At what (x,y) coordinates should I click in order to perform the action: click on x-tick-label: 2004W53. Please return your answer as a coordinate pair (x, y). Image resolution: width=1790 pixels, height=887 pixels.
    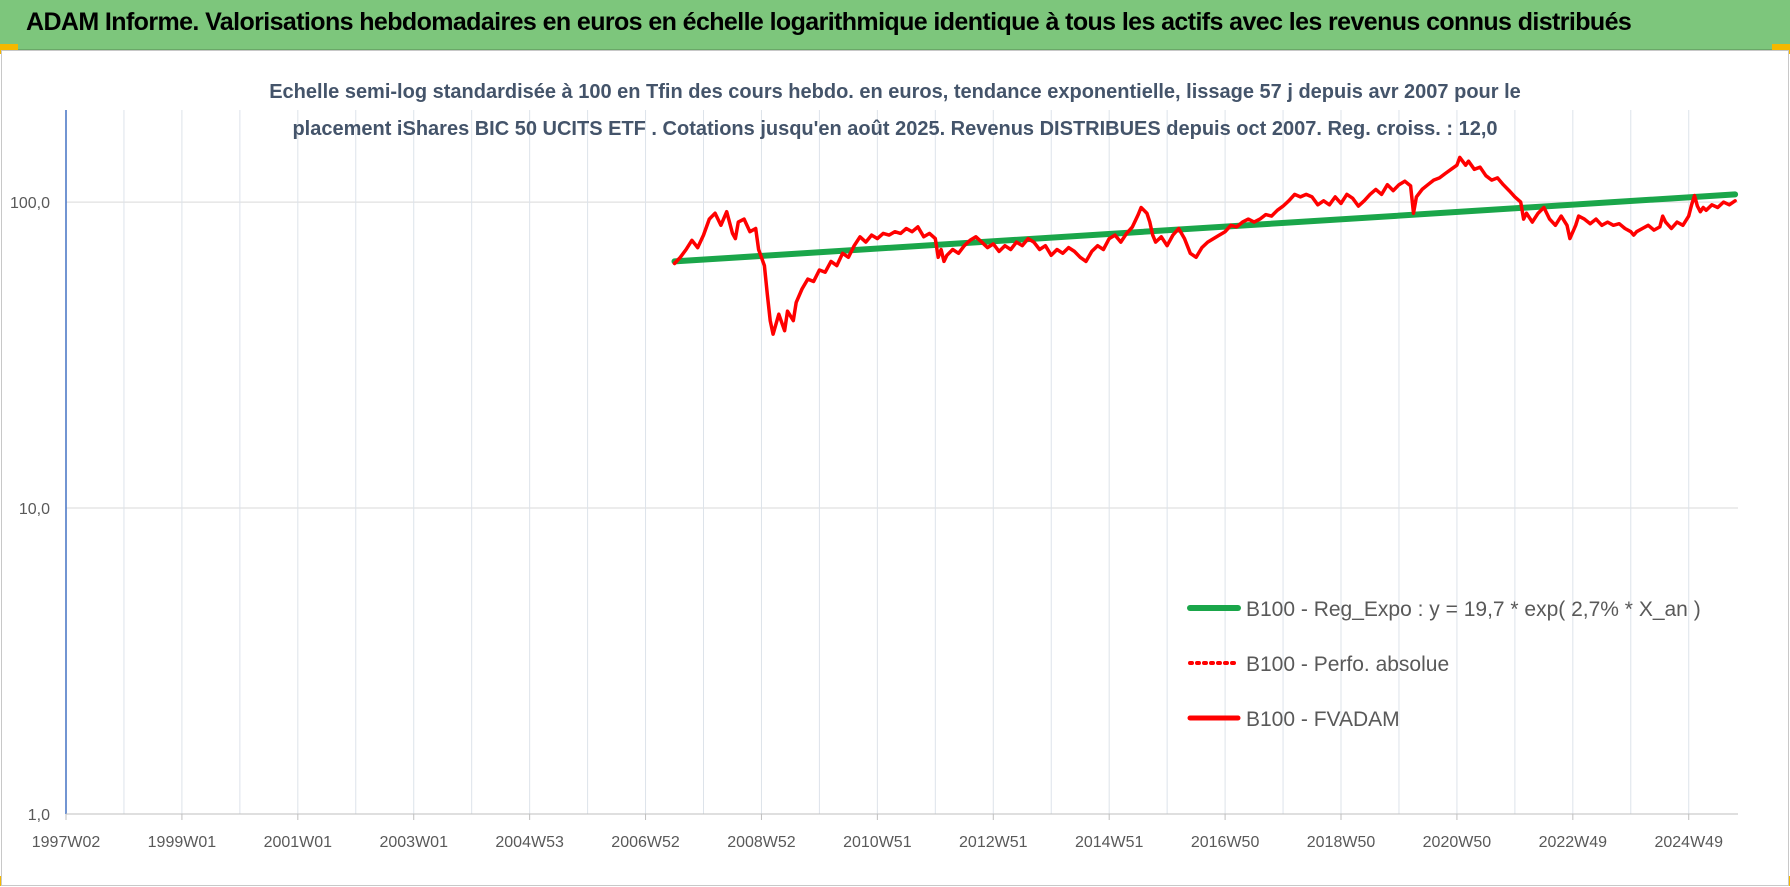
    Looking at the image, I should click on (529, 842).